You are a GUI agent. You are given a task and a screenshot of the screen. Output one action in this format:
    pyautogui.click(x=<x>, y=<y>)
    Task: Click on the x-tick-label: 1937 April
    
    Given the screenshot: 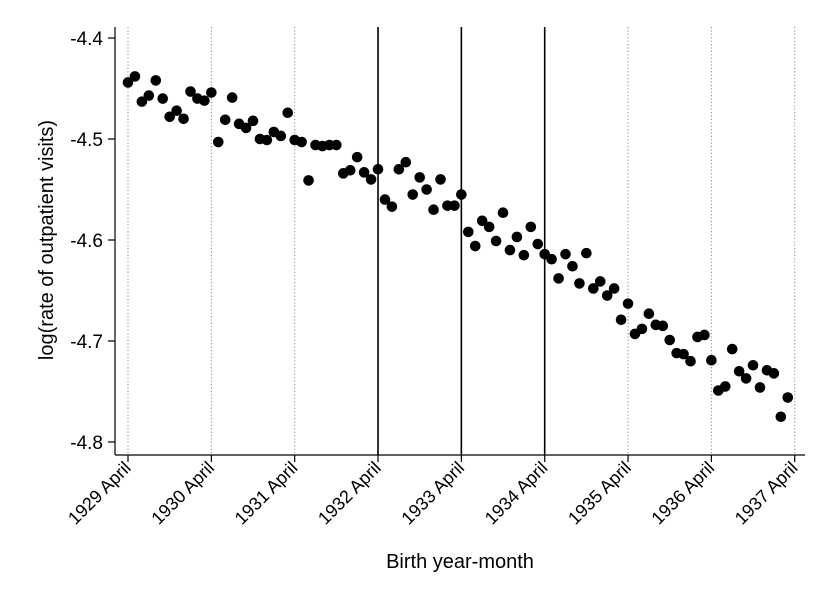 What is the action you would take?
    pyautogui.click(x=766, y=493)
    